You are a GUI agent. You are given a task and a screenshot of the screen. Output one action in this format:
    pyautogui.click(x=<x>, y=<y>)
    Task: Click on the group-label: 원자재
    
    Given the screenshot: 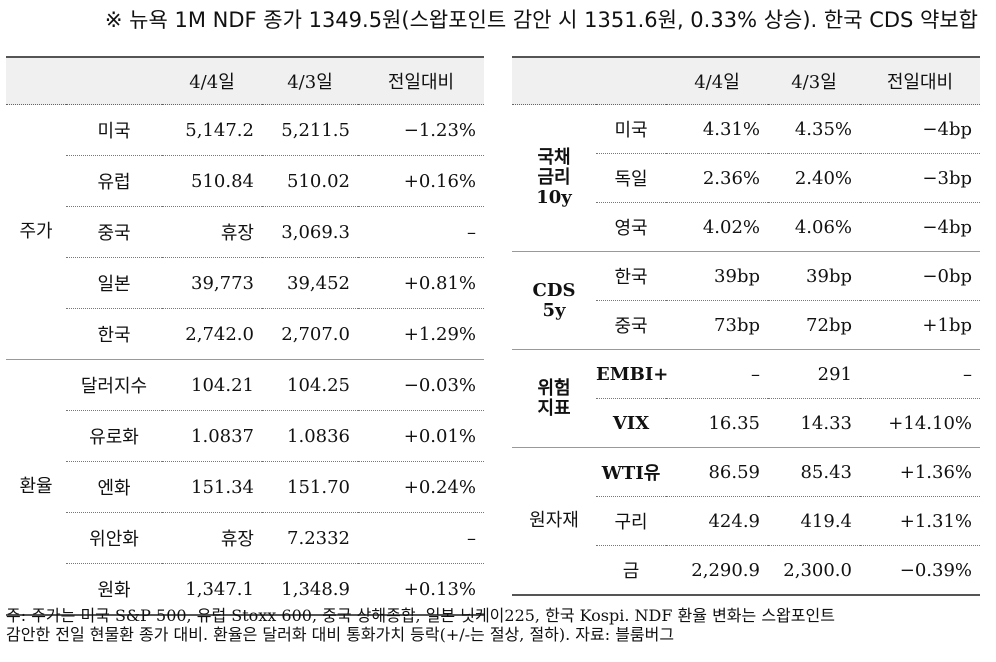 What is the action you would take?
    pyautogui.click(x=554, y=521)
    